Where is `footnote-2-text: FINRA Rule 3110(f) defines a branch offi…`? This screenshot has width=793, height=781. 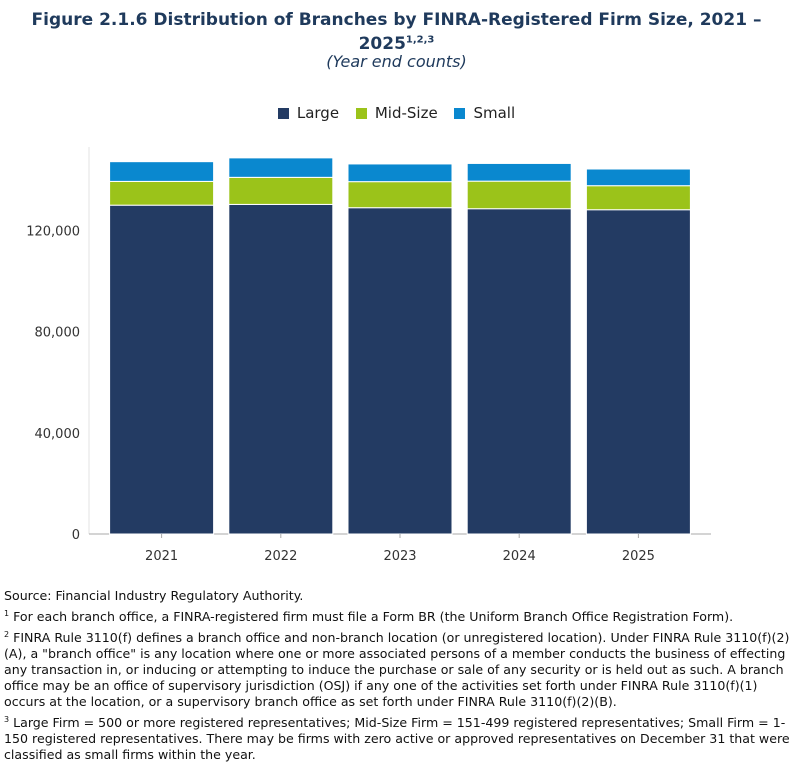 footnote-2-text: FINRA Rule 3110(f) defines a branch offi… is located at coordinates (397, 669).